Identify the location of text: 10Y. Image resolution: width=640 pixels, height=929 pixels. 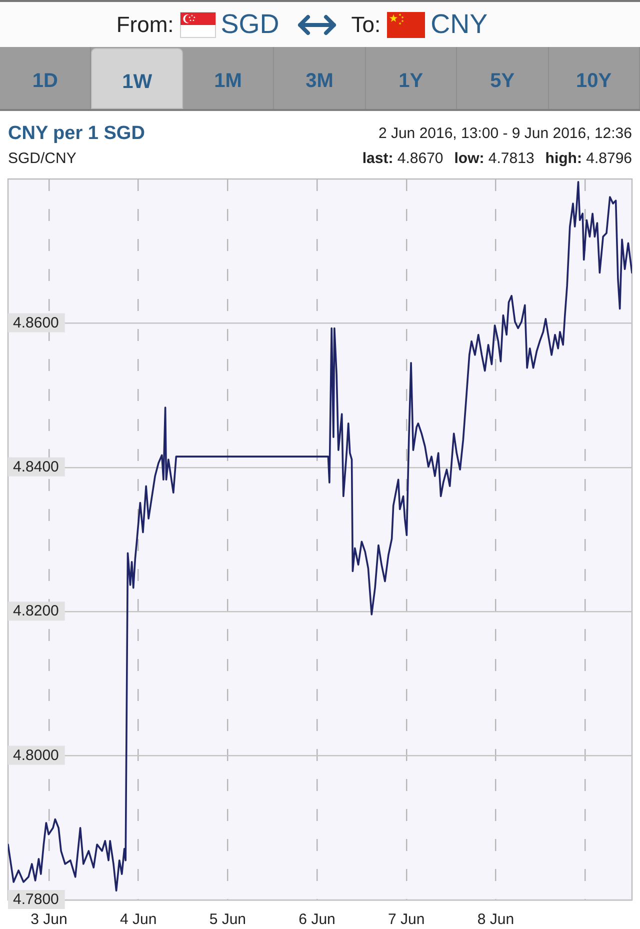
(594, 78).